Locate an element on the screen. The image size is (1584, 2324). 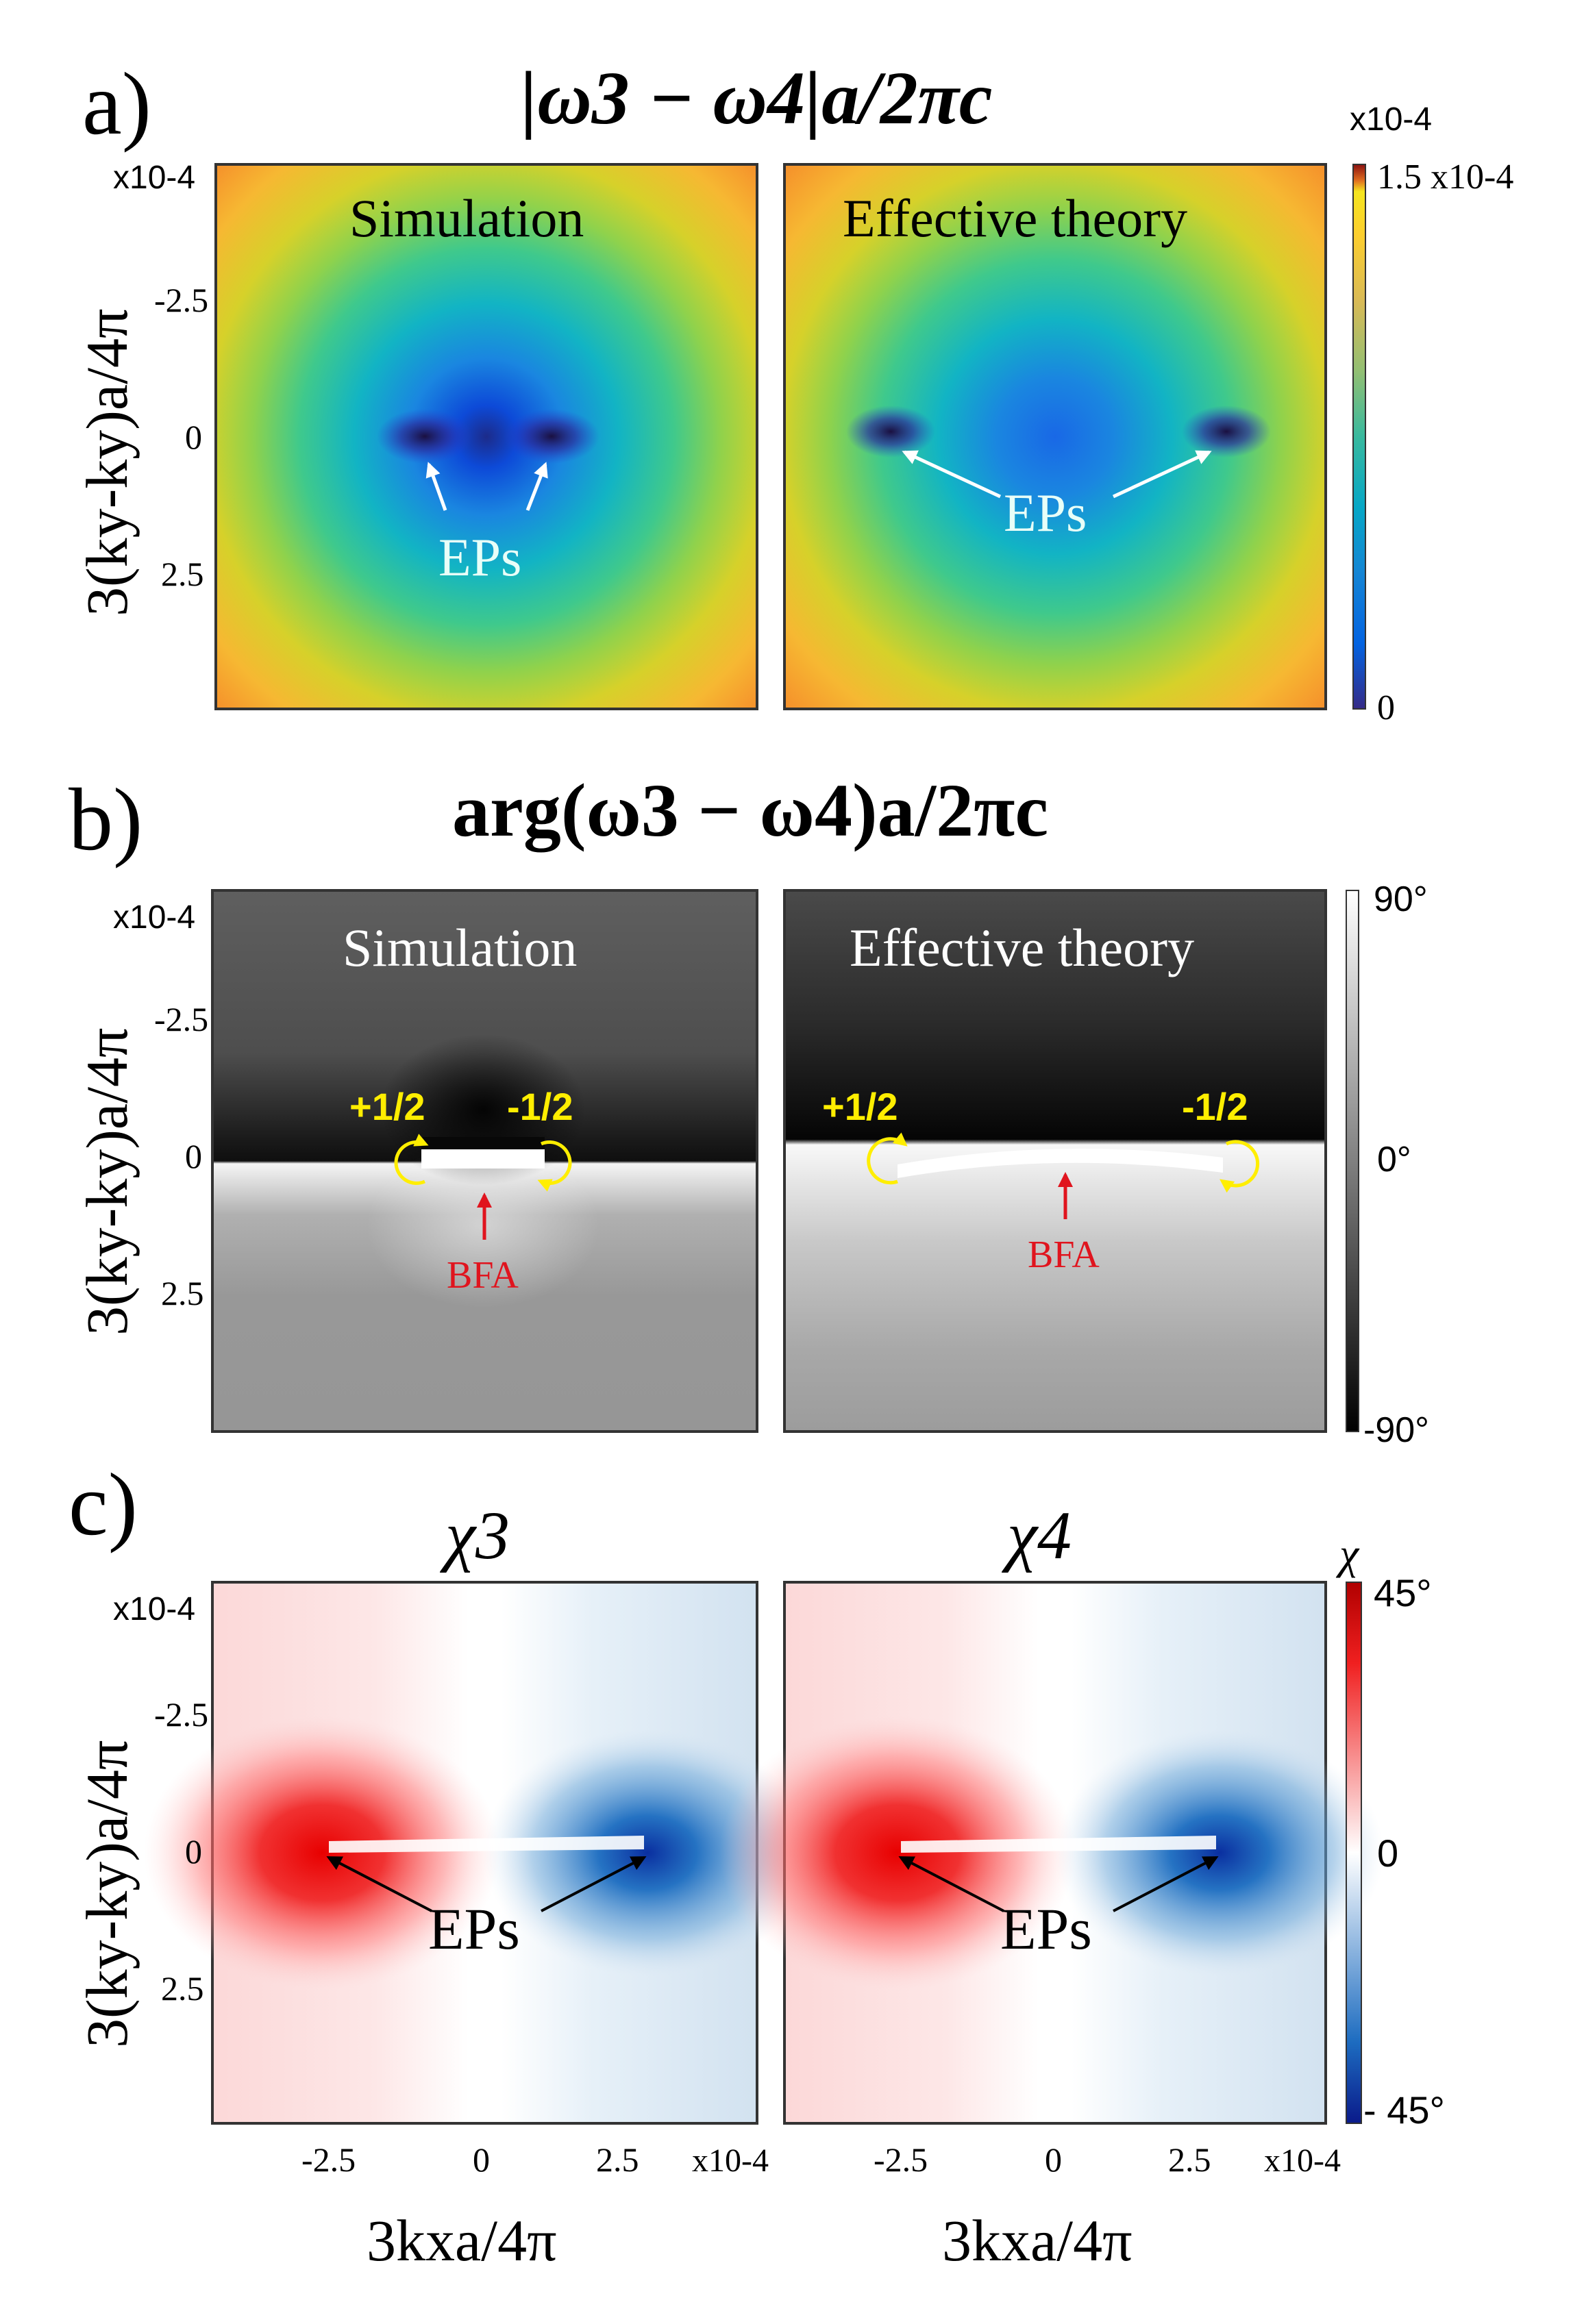
panel-a-colorbar: x10-4 1.5 x10-4 0 is located at coordinates (1431, 414).